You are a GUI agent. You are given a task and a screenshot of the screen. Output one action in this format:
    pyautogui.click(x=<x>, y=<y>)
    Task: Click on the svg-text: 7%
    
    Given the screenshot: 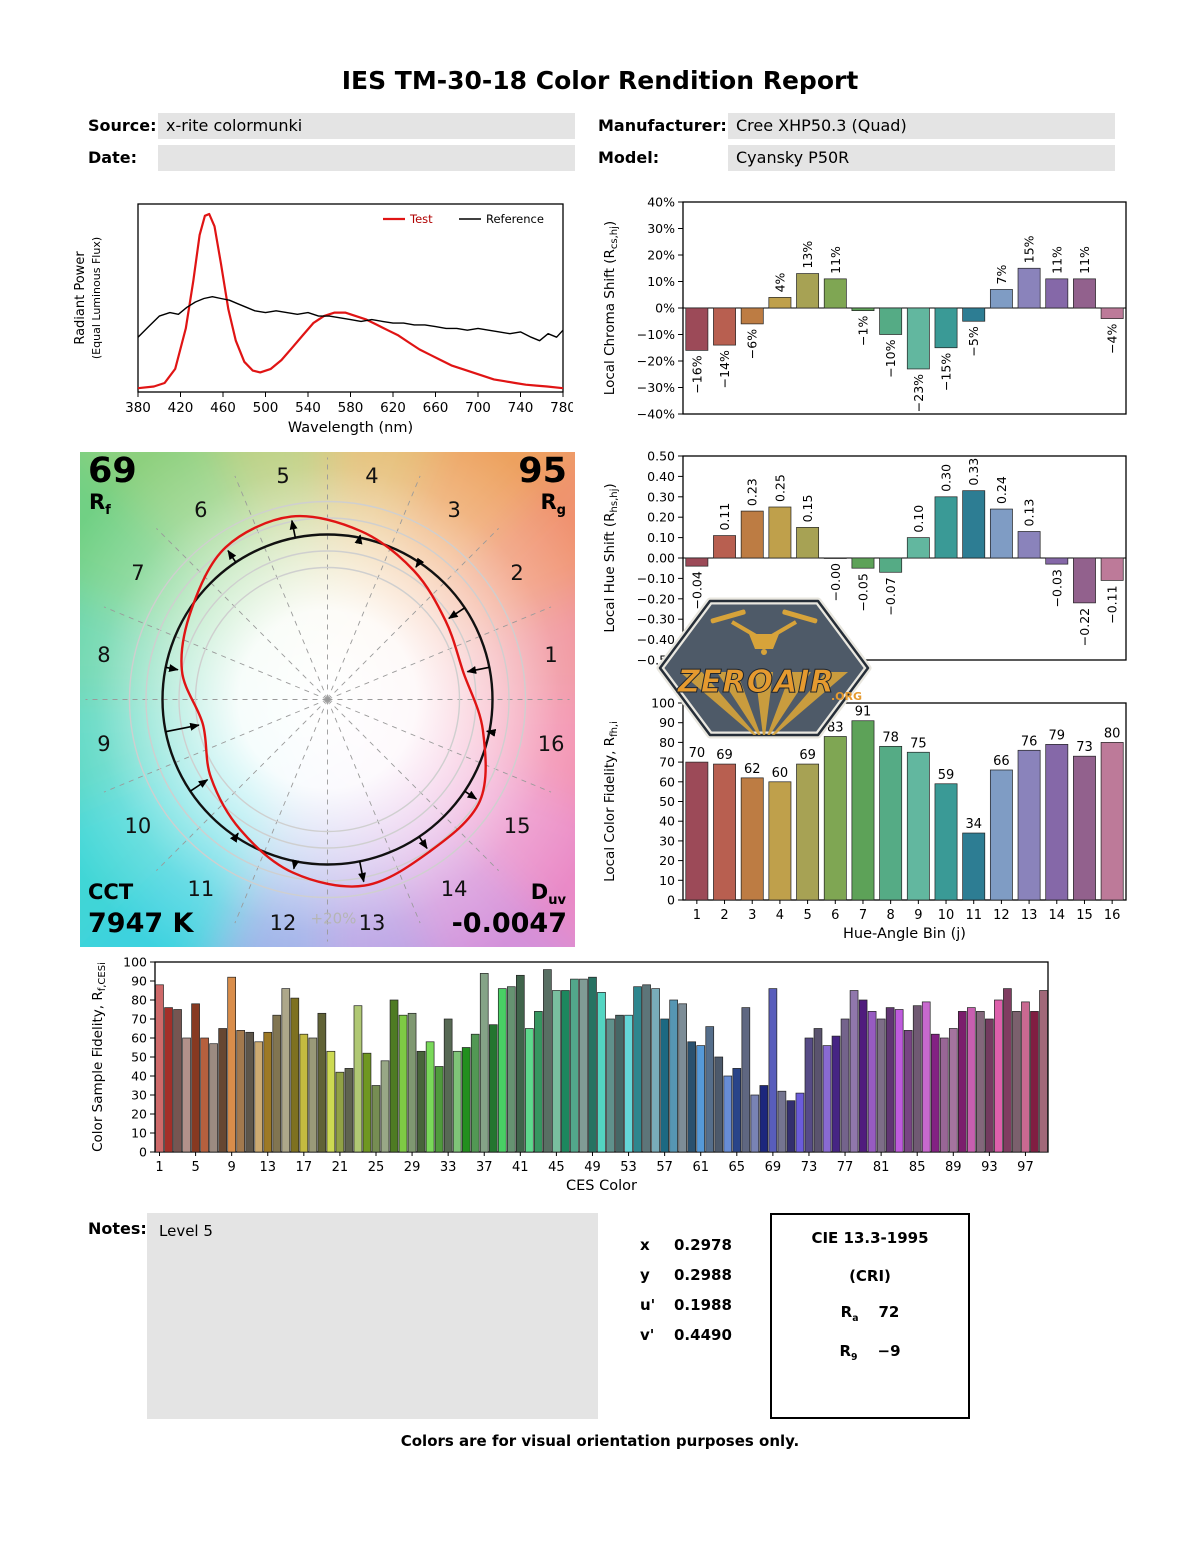 What is the action you would take?
    pyautogui.click(x=1001, y=274)
    